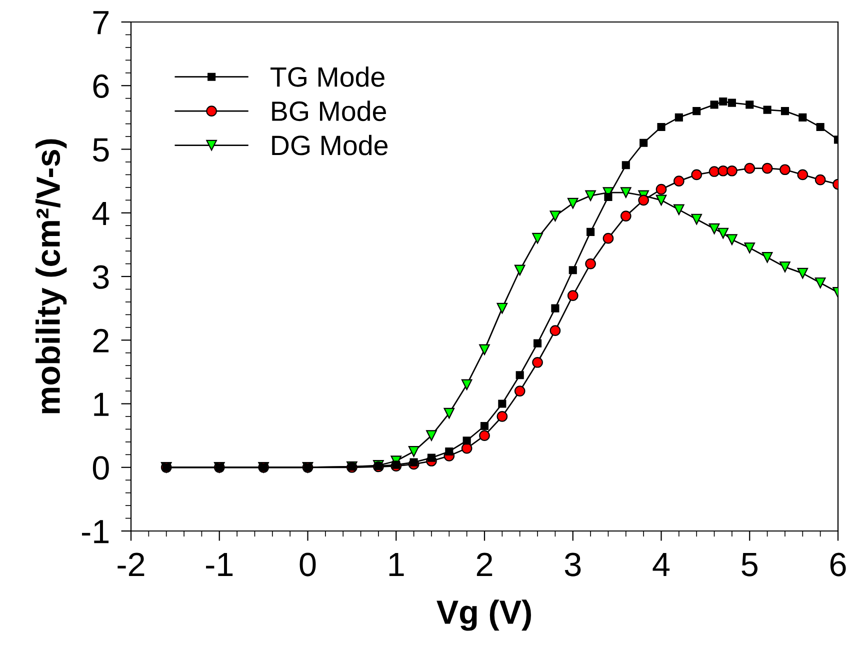  Describe the element at coordinates (101, 404) in the screenshot. I see `y-tick-label: 1` at that location.